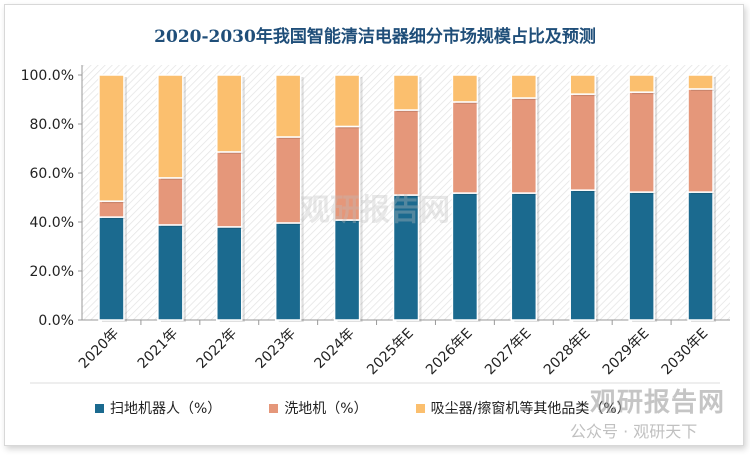 This screenshot has height=455, width=750. Describe the element at coordinates (390, 352) in the screenshot. I see `x-tick-label: 2025年E` at that location.